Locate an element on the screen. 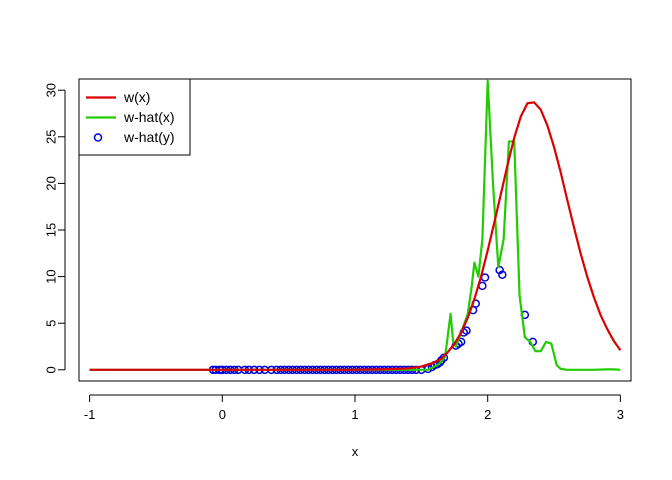 Image resolution: width=672 pixels, height=480 pixels. legend-label-w: w(x) is located at coordinates (136, 97).